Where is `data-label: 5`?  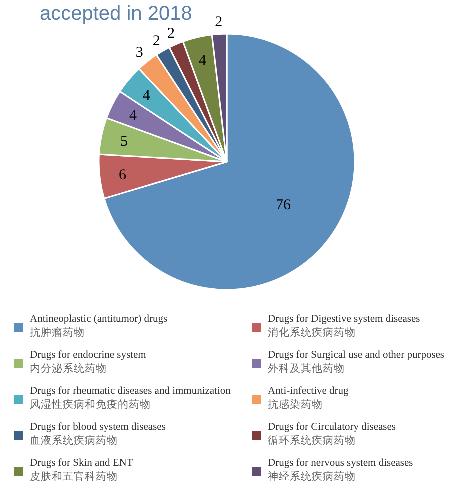
data-label: 5 is located at coordinates (124, 142).